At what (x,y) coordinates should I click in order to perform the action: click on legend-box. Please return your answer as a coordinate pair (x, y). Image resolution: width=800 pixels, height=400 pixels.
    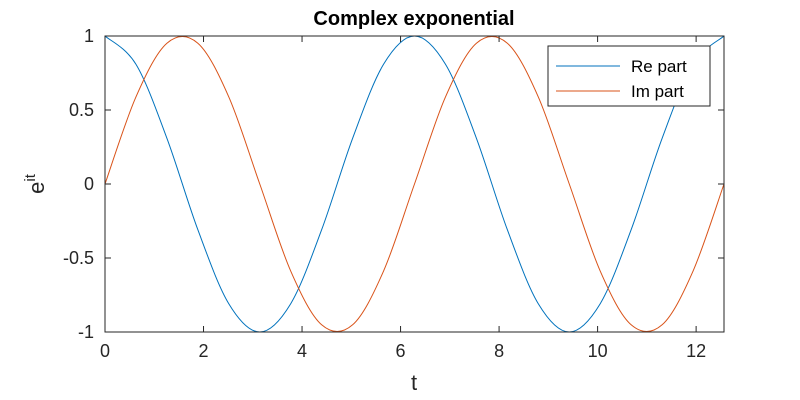
    Looking at the image, I should click on (629, 76).